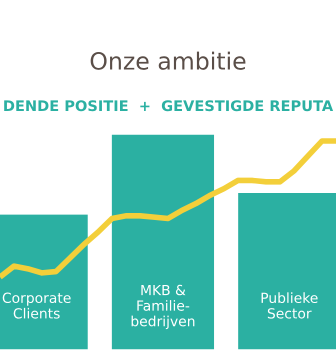 Image resolution: width=336 pixels, height=350 pixels. What do you see at coordinates (168, 61) in the screenshot?
I see `chart-title: Onze ambitie` at bounding box center [168, 61].